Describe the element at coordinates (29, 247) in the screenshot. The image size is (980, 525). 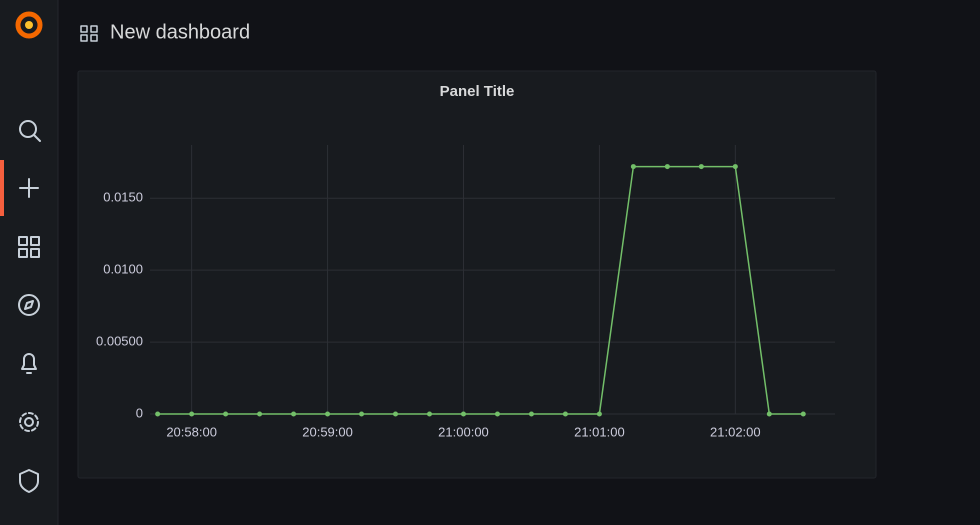
I see `dashboards-icon` at that location.